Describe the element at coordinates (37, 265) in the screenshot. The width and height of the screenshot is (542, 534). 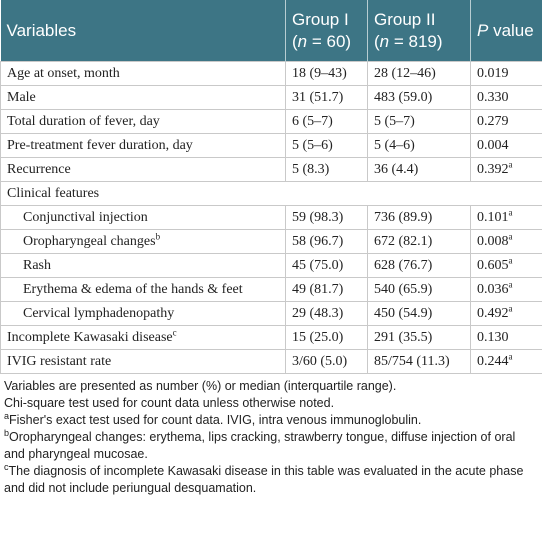
I see `cell-text: Rash` at that location.